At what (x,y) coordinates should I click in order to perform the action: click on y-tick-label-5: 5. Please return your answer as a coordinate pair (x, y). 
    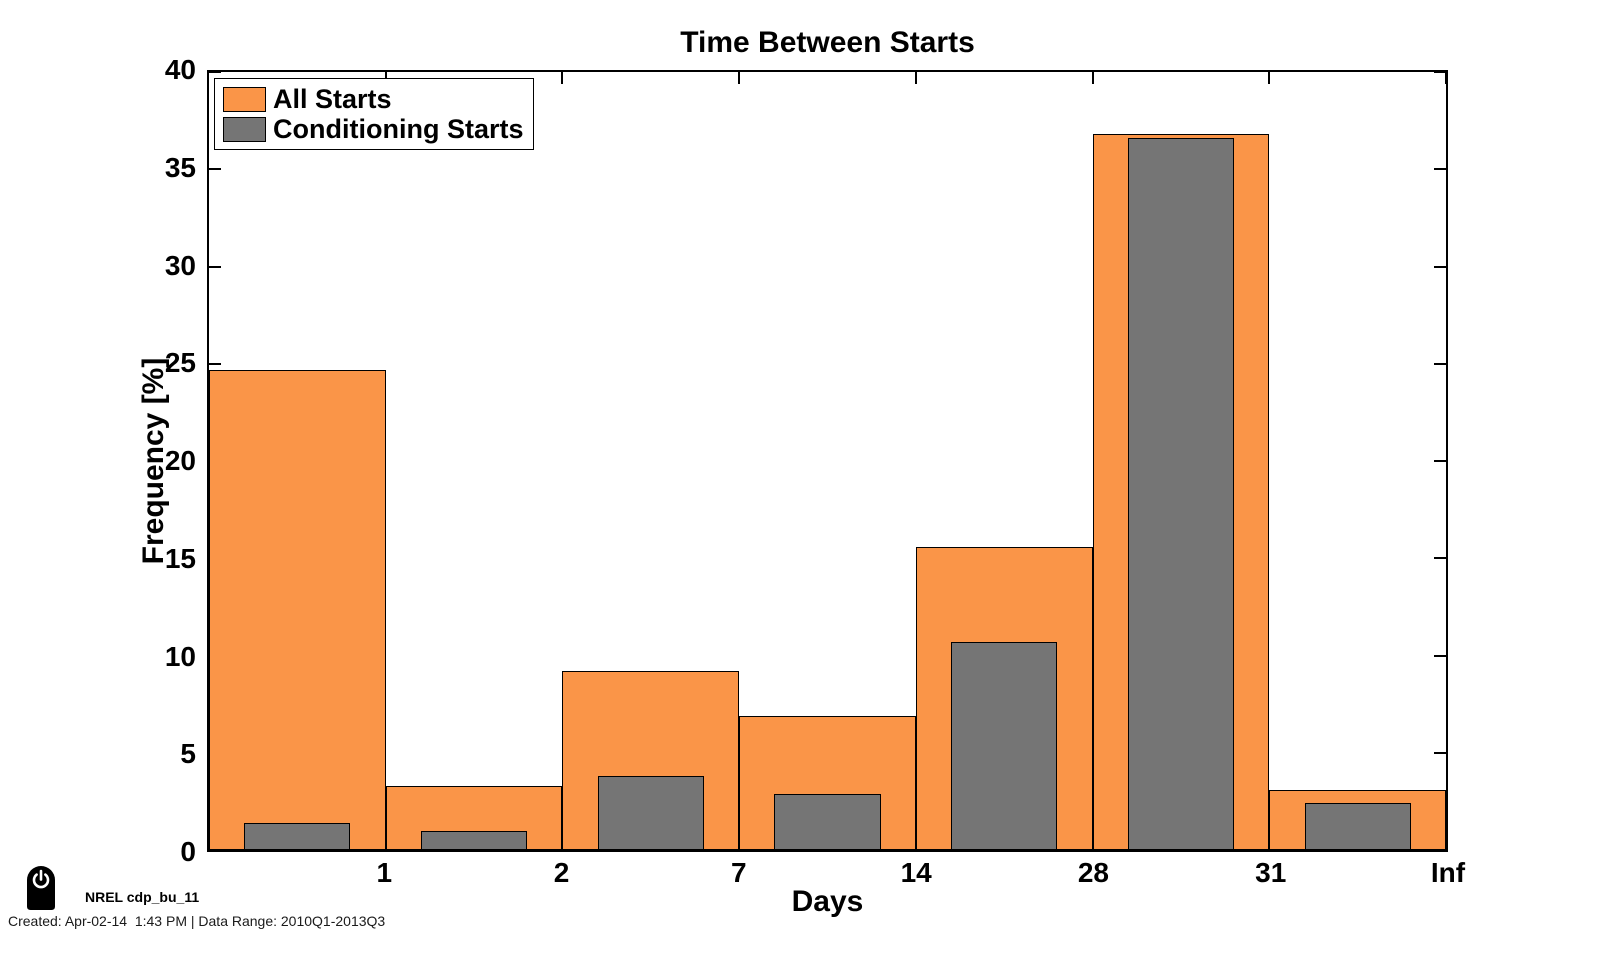
    Looking at the image, I should click on (188, 754).